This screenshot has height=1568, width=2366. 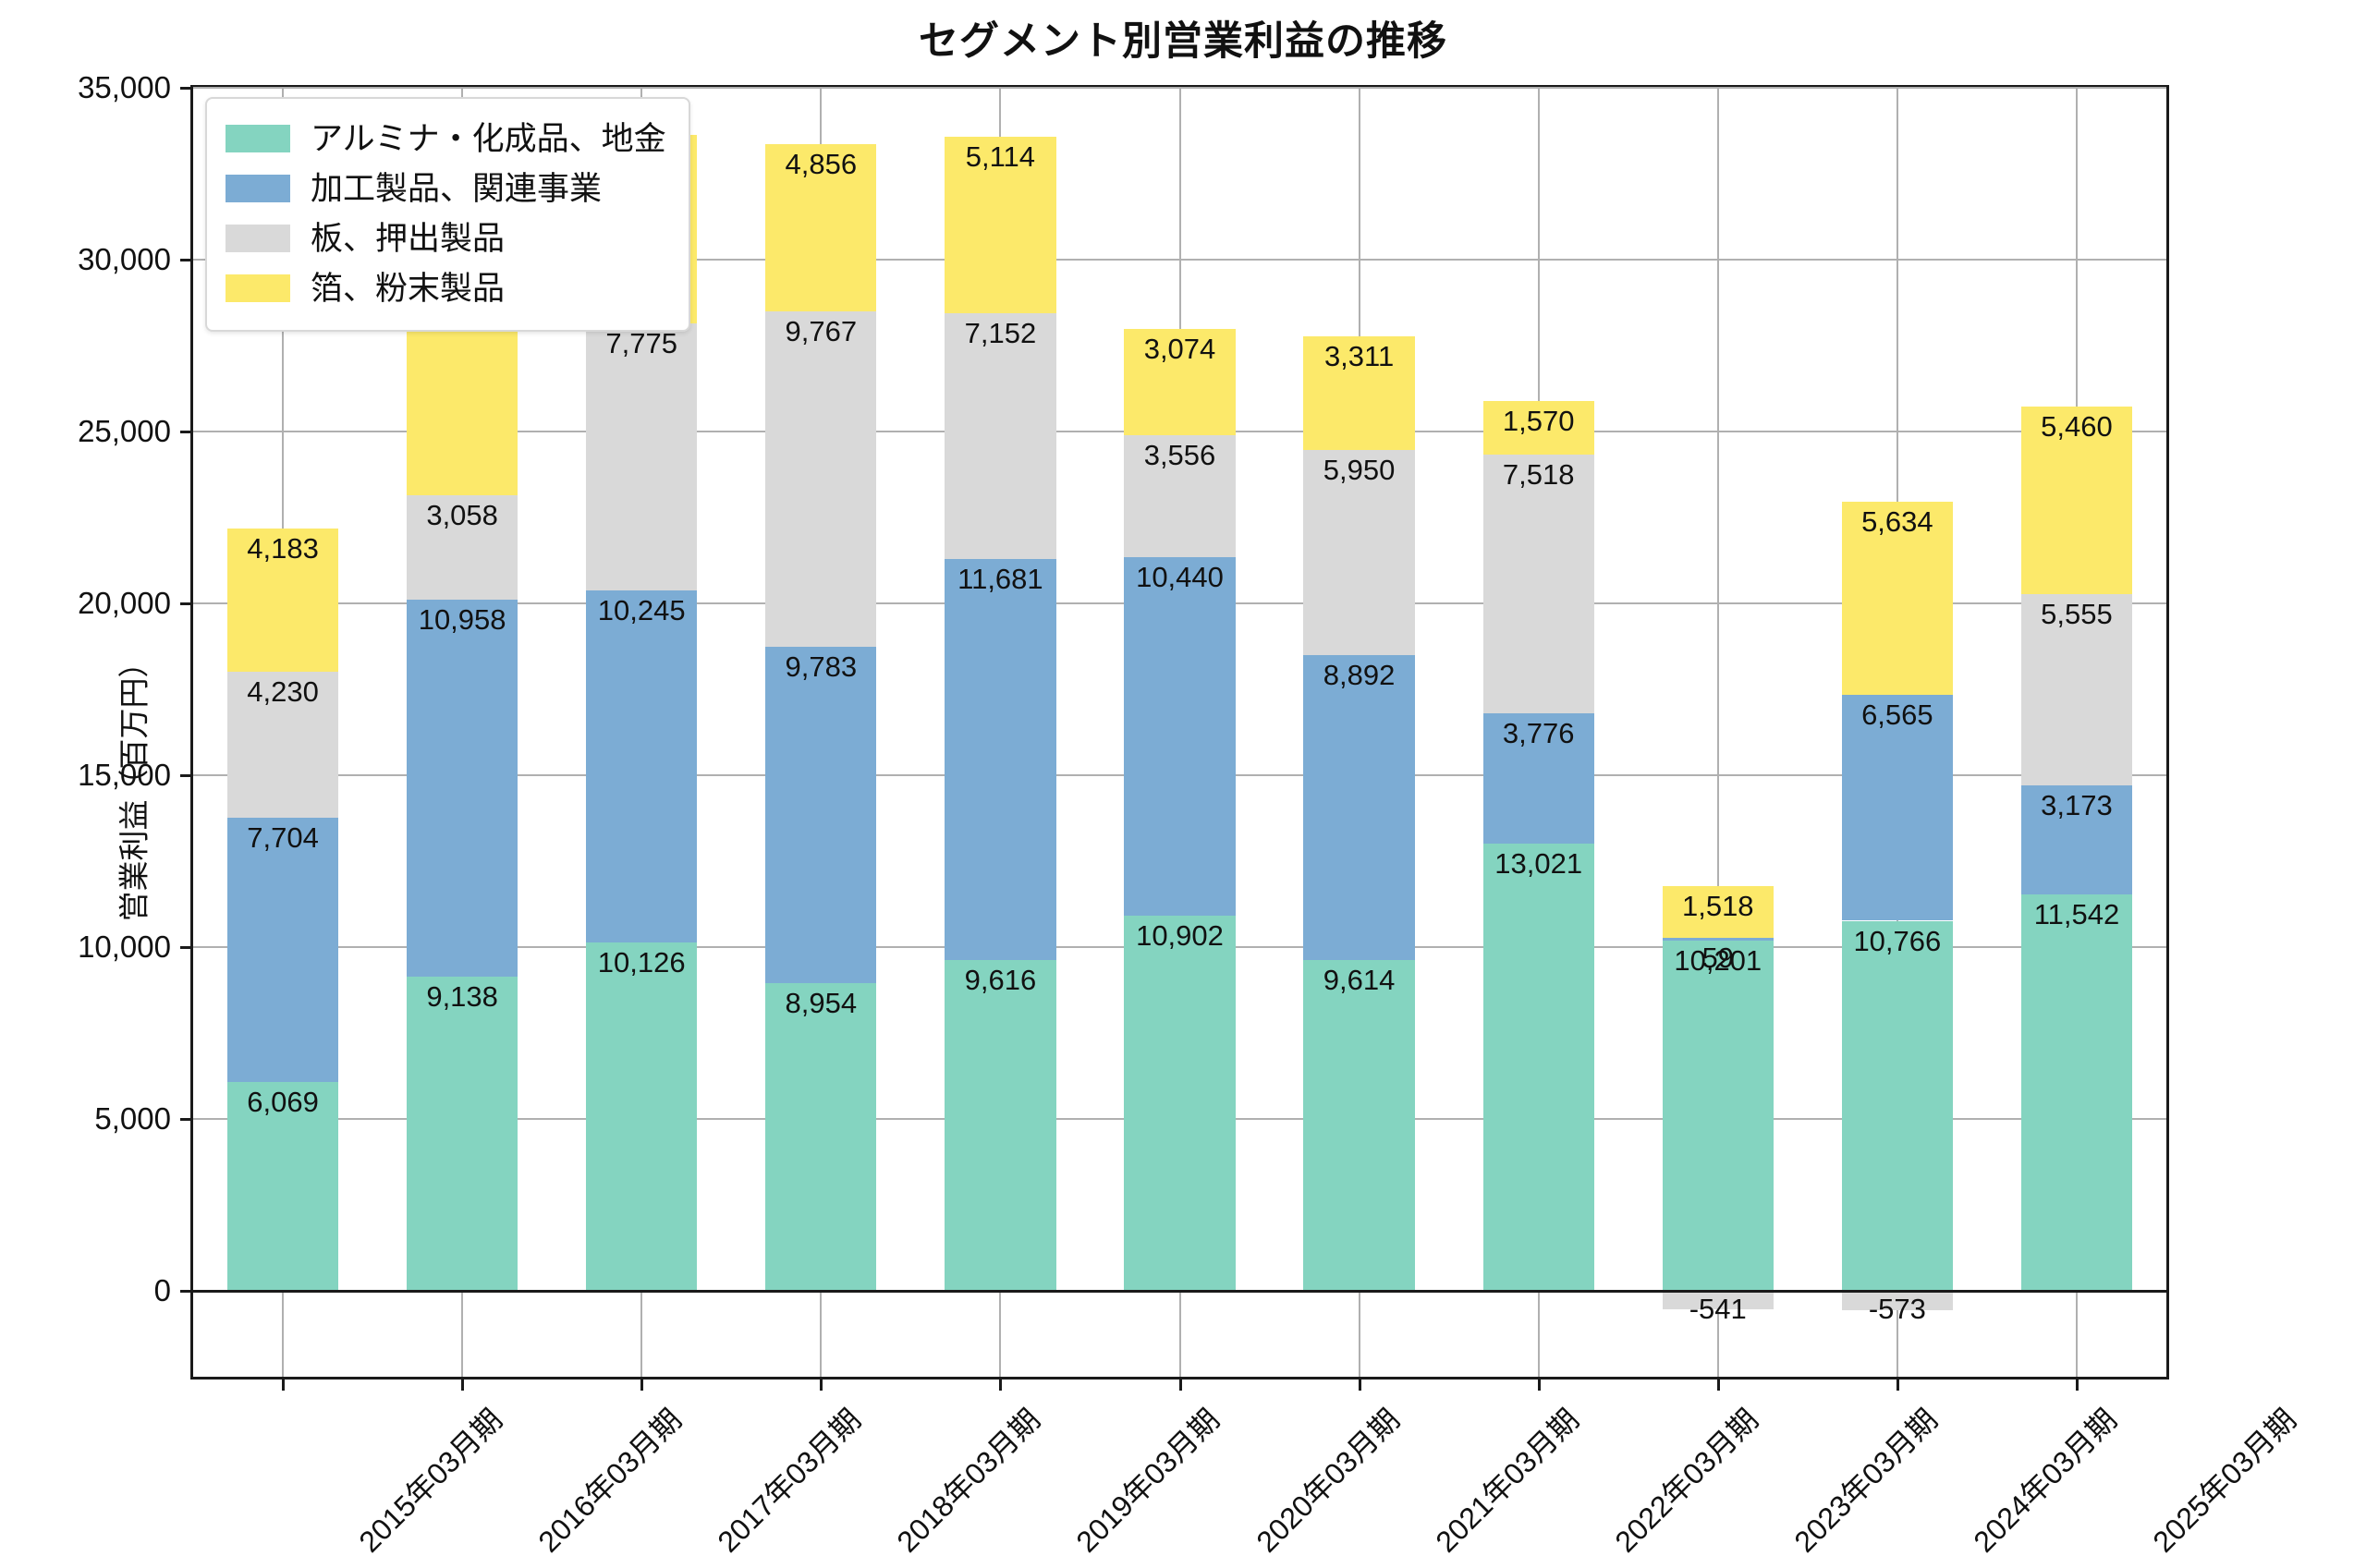 What do you see at coordinates (125, 947) in the screenshot?
I see `y-tick-label: 10,000` at bounding box center [125, 947].